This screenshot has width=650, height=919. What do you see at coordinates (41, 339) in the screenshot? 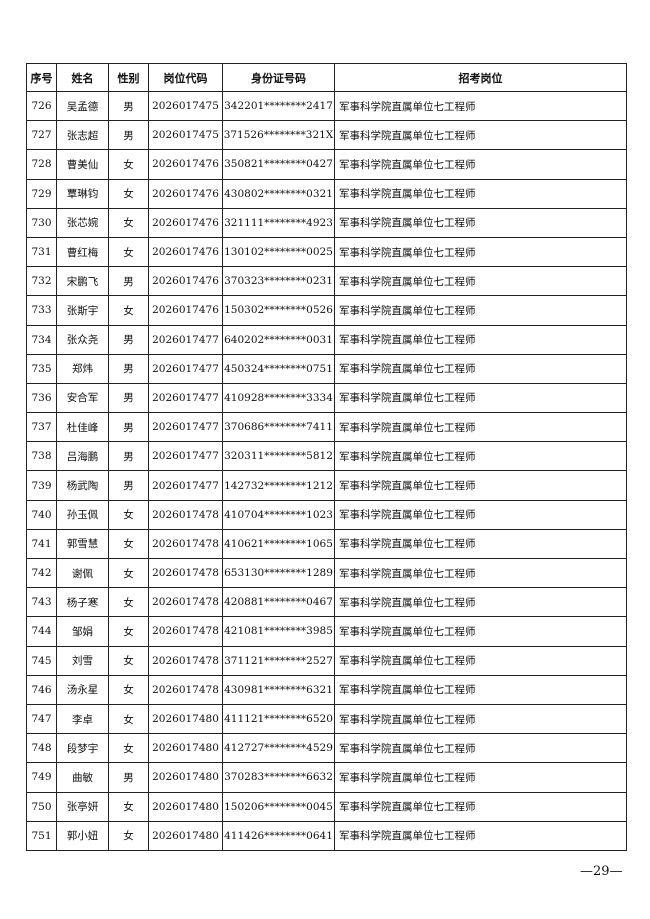
I see `table-cell: 734` at bounding box center [41, 339].